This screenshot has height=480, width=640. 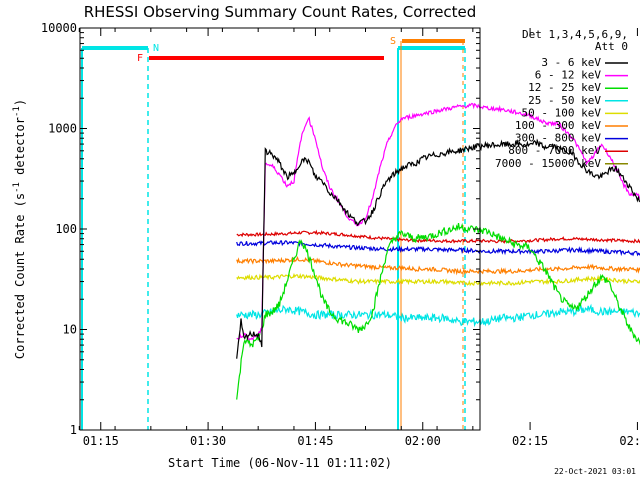 I want to click on x-tick-label: 02:00, so click(x=423, y=441).